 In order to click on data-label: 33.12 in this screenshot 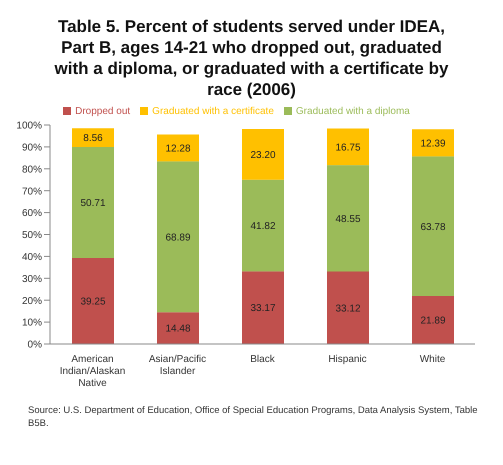, I will do `click(348, 308)`.